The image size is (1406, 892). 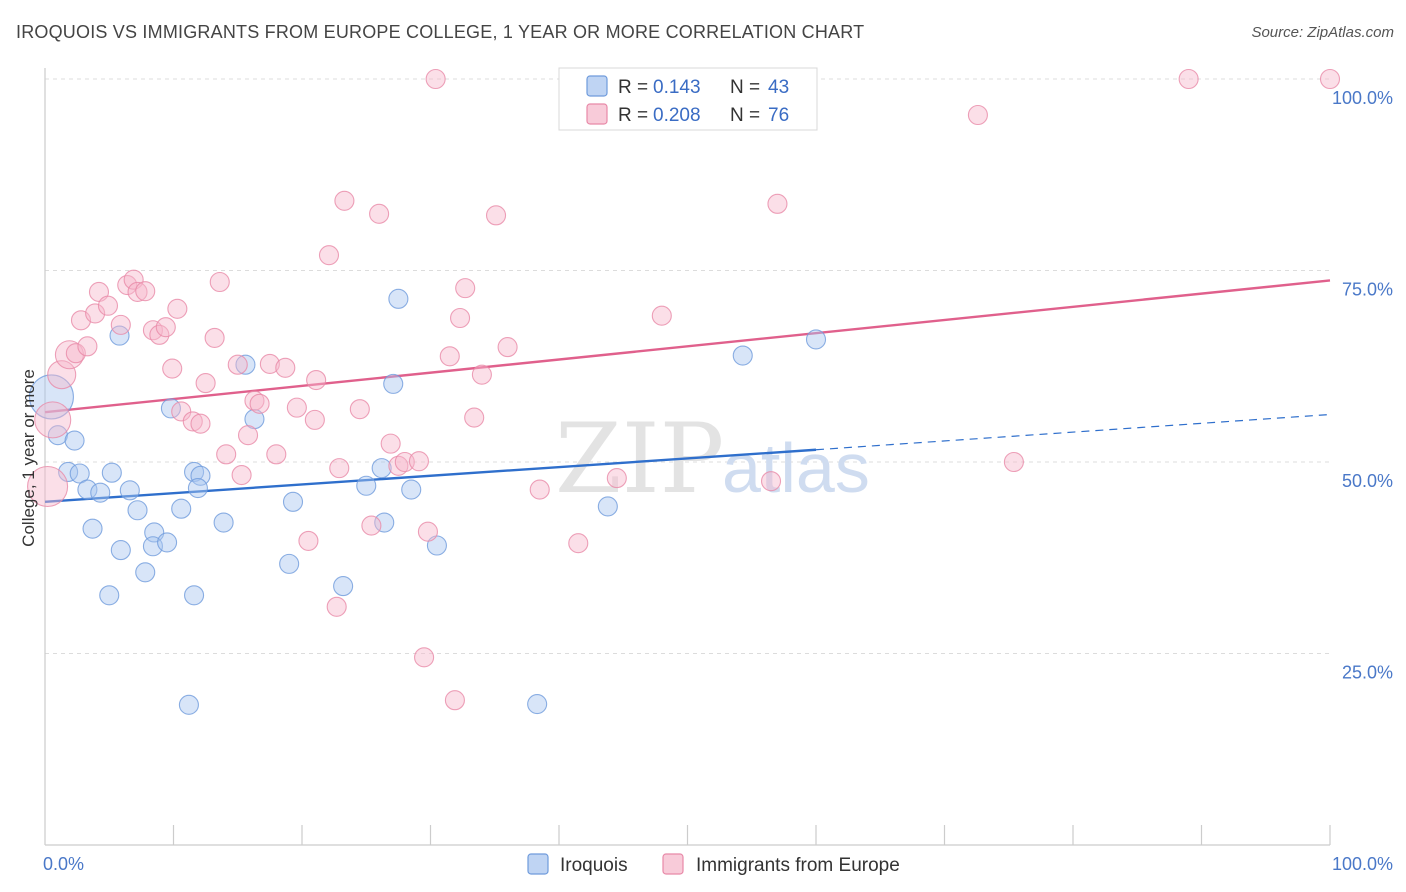 What do you see at coordinates (688, 99) in the screenshot?
I see `stats-legend: R = 0.143 N = 43 R = 0.208 N = 76` at bounding box center [688, 99].